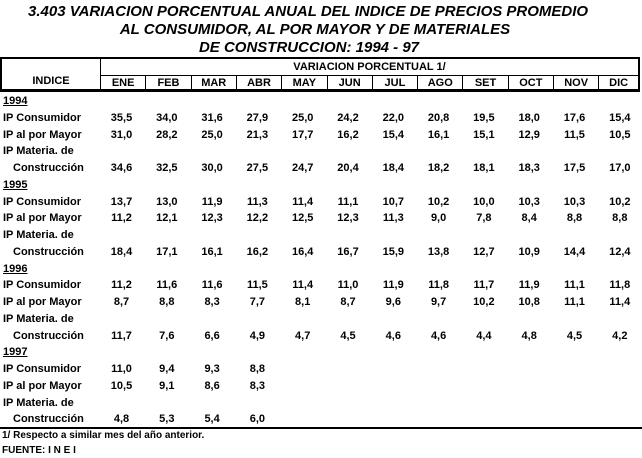 The width and height of the screenshot is (642, 458). I want to click on column-header-month: JUN, so click(349, 83).